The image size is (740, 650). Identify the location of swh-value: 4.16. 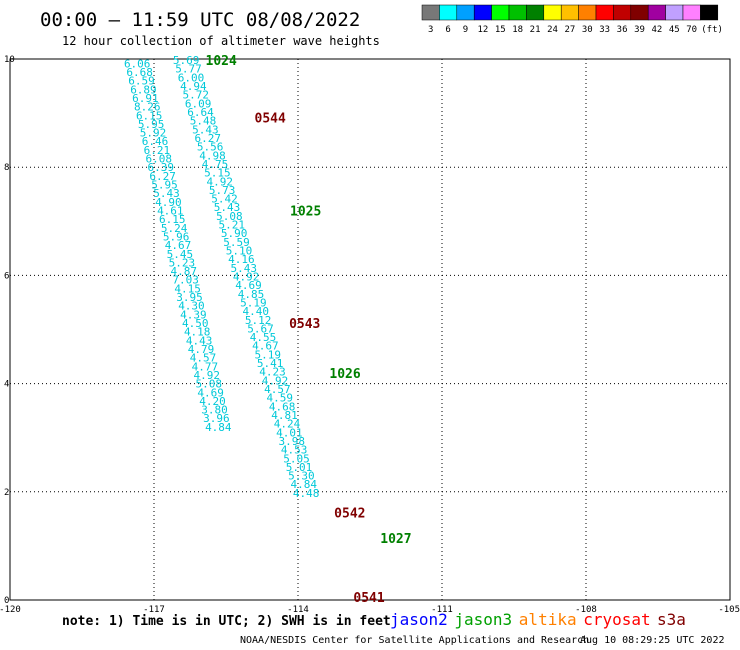
(241, 259).